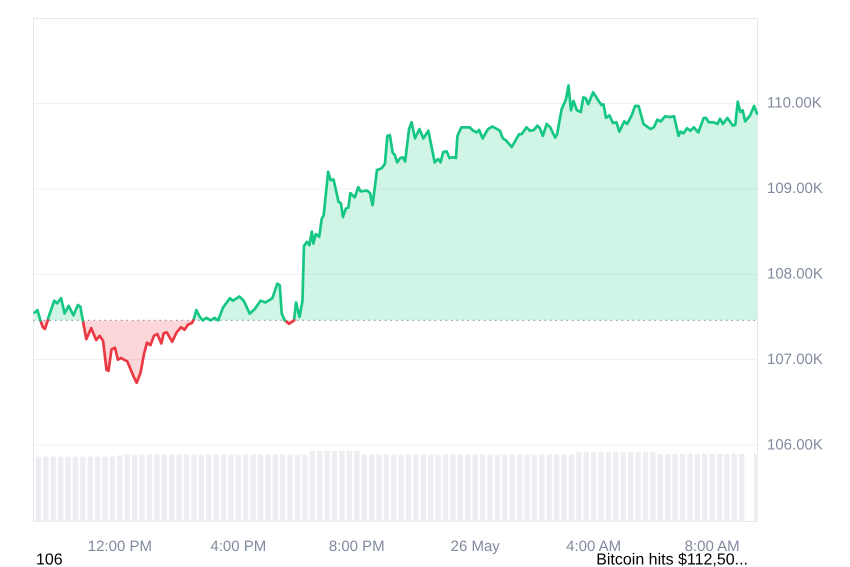  Describe the element at coordinates (356, 547) in the screenshot. I see `x-tick-label: 8:00 PM` at that location.